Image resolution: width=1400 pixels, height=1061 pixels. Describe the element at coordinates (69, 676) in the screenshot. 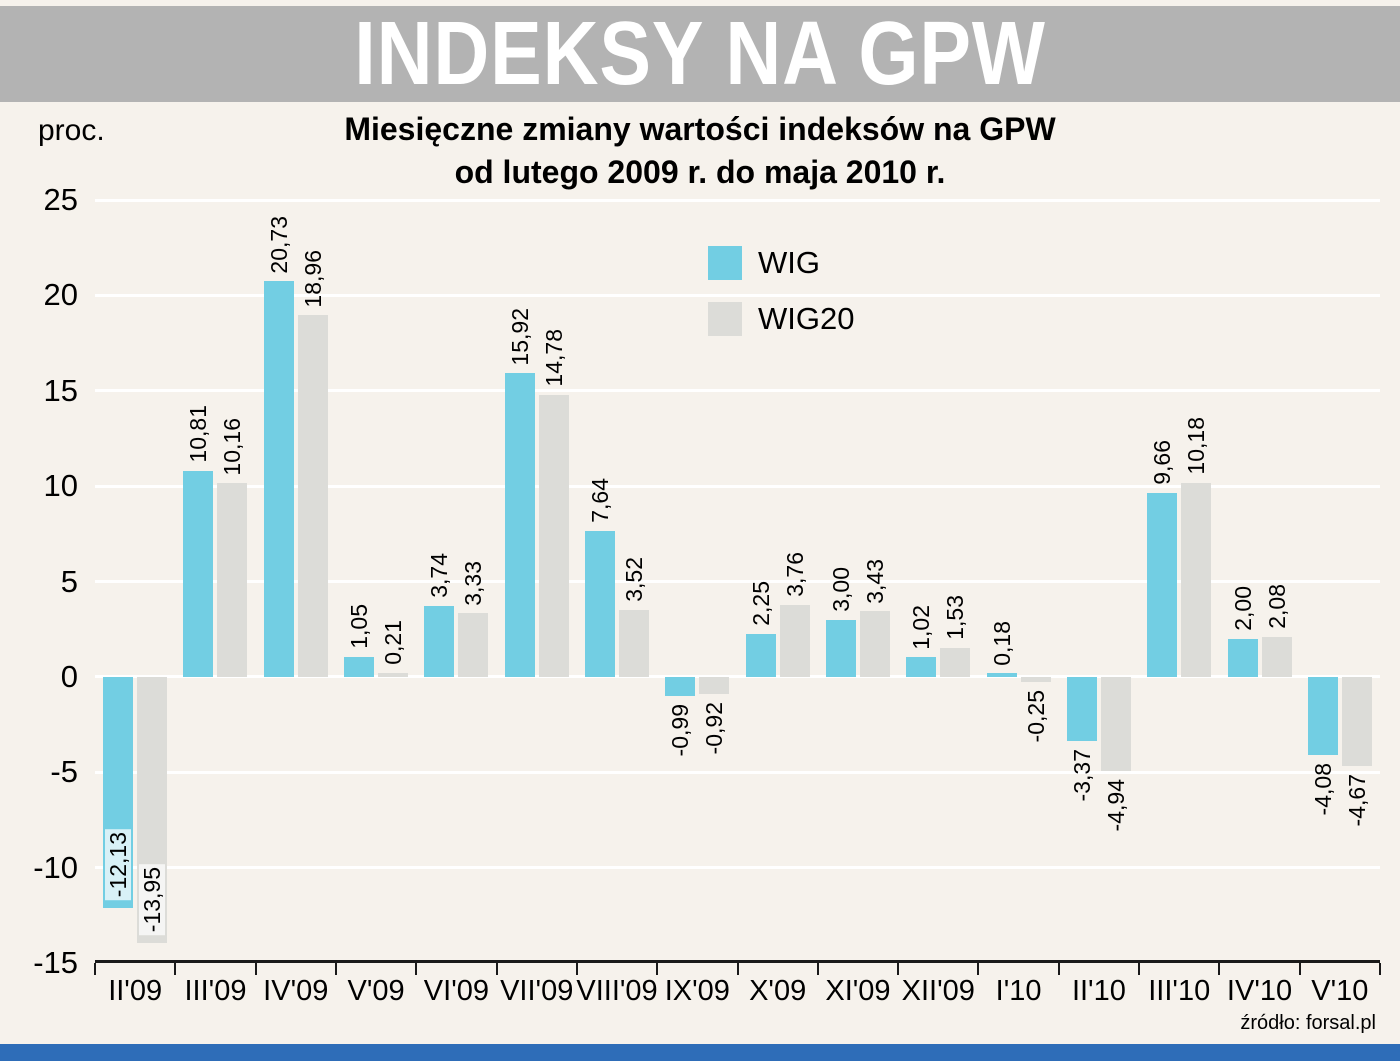

I see `y-axis-tick-label: 0` at that location.